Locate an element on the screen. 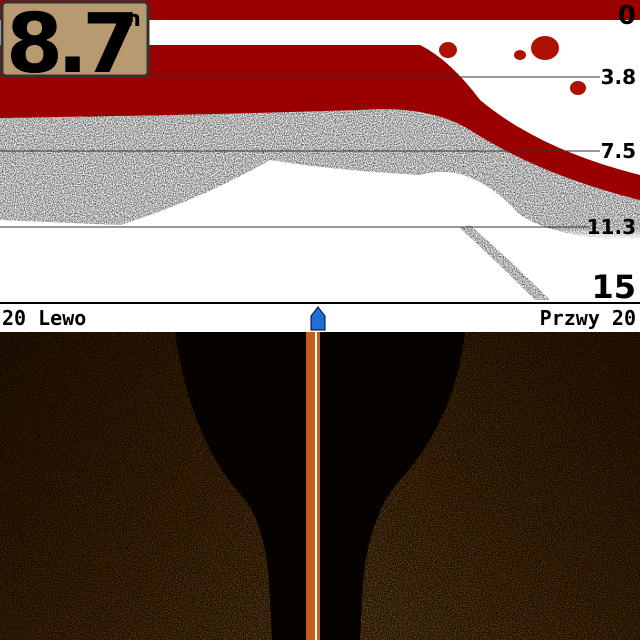 The width and height of the screenshot is (640, 640). right-range-label: Przwy 20 is located at coordinates (588, 318).